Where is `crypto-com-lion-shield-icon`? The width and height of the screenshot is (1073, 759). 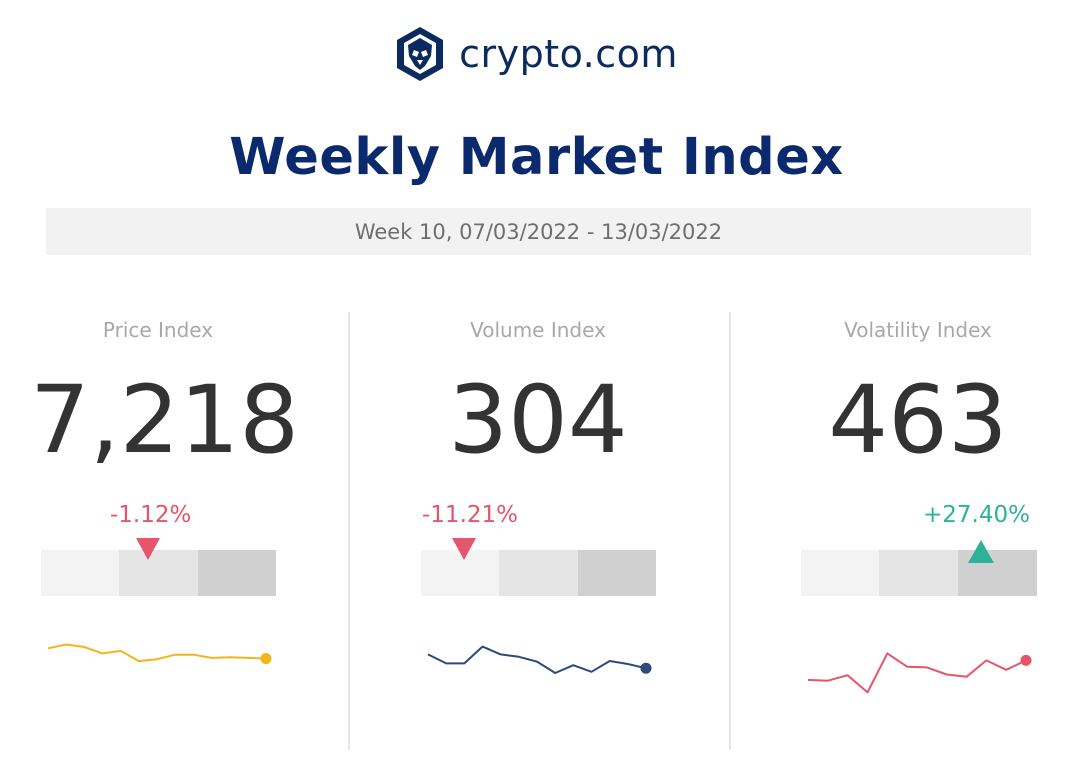
crypto-com-lion-shield-icon is located at coordinates (420, 54).